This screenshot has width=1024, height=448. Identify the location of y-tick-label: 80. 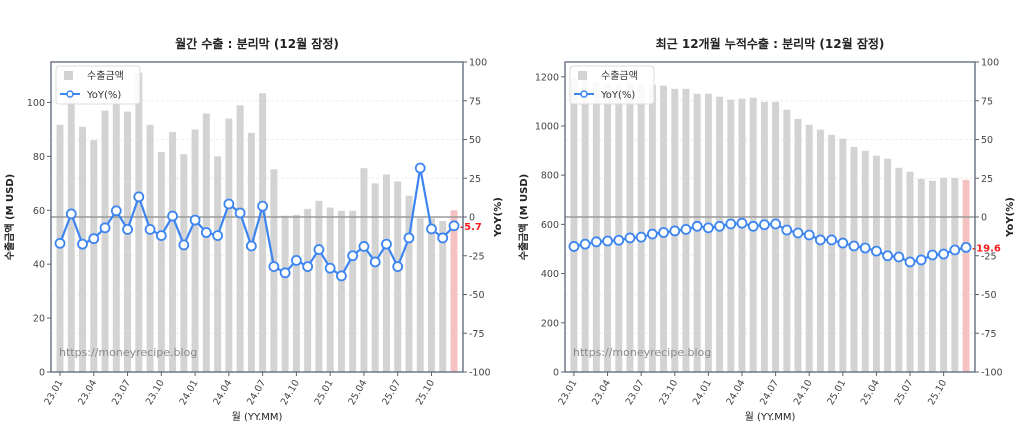
(39, 157).